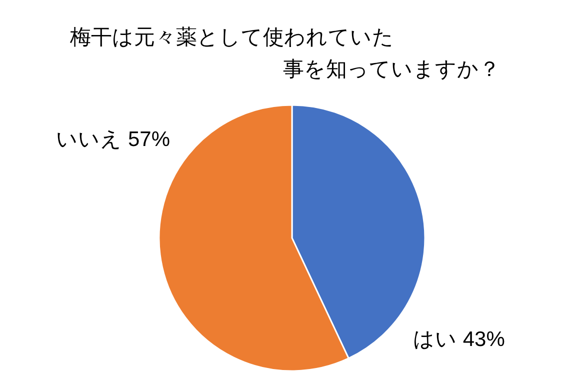  What do you see at coordinates (459, 339) in the screenshot?
I see `slice-label: はい 43%` at bounding box center [459, 339].